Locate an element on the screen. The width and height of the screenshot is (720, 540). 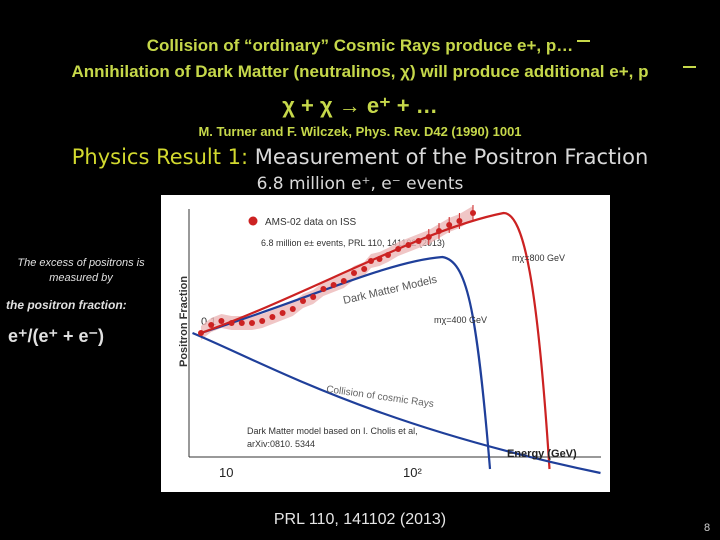
side-note-fraction: the positron fraction: is located at coordinates (66, 305).